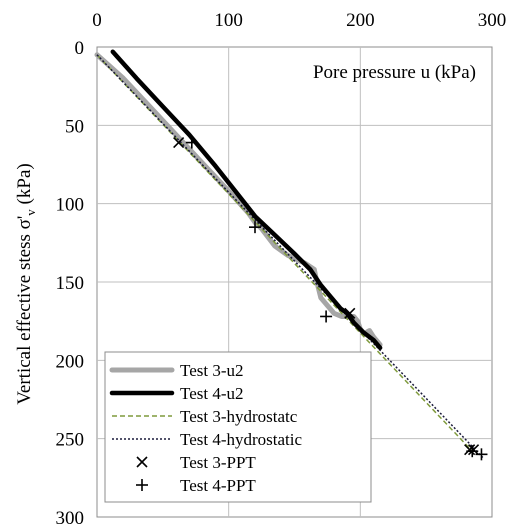  Describe the element at coordinates (212, 370) in the screenshot. I see `legend-label-test-3-u2: Test 3-u2` at that location.